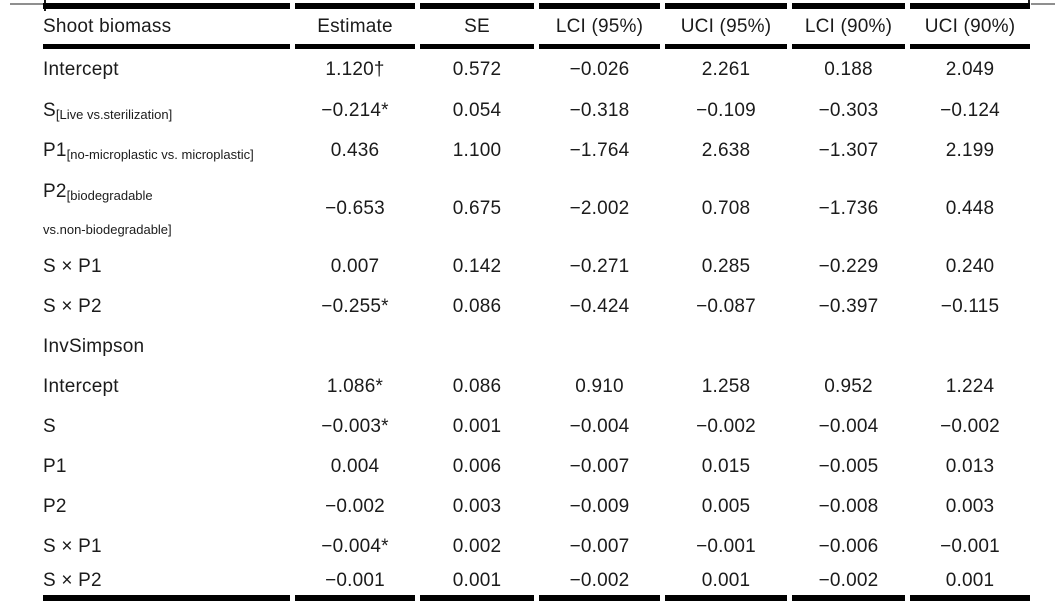 The height and width of the screenshot is (610, 1055). What do you see at coordinates (970, 266) in the screenshot?
I see `cell-uci90: 0.240` at bounding box center [970, 266].